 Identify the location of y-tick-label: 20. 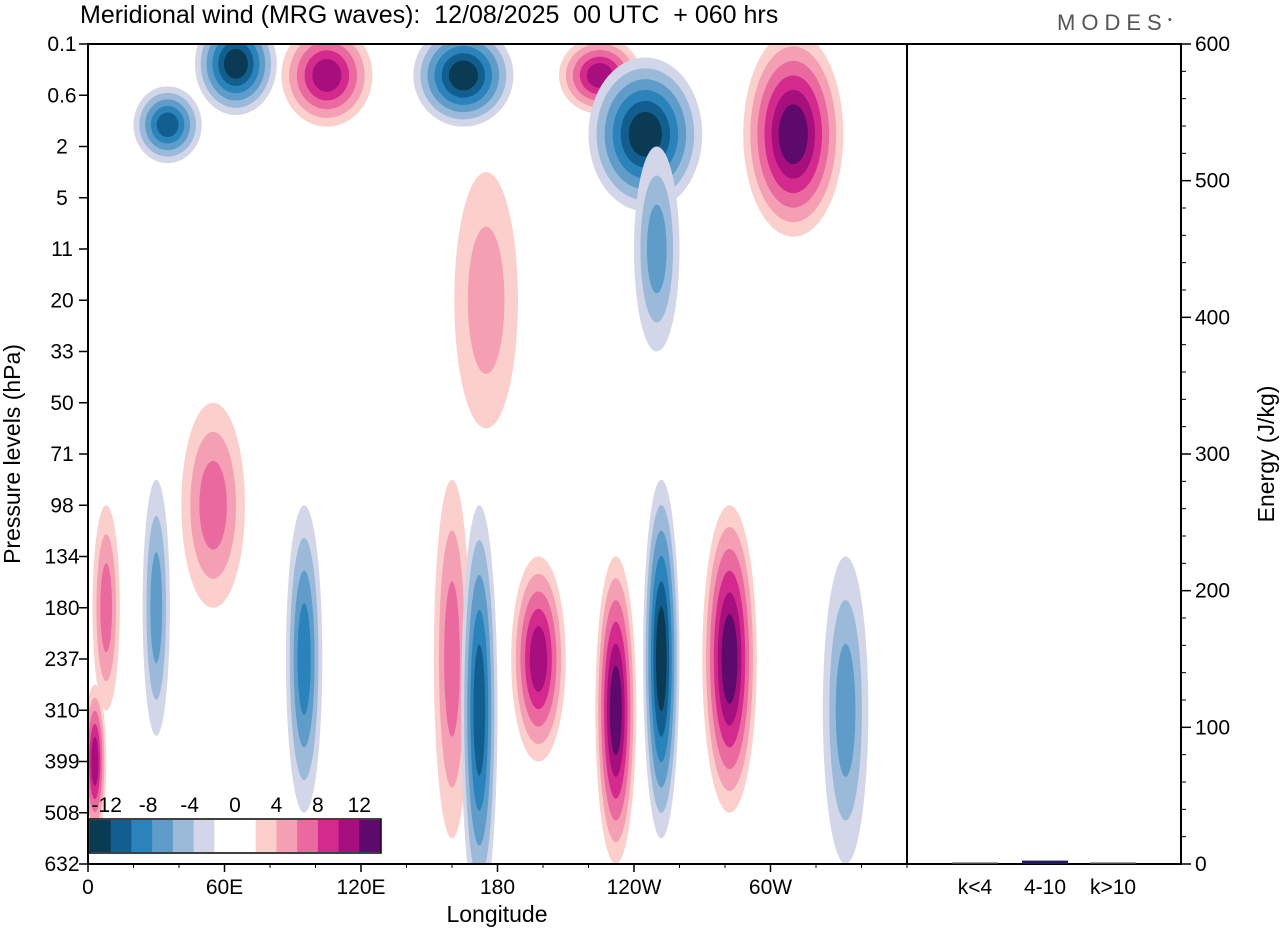
(61, 300).